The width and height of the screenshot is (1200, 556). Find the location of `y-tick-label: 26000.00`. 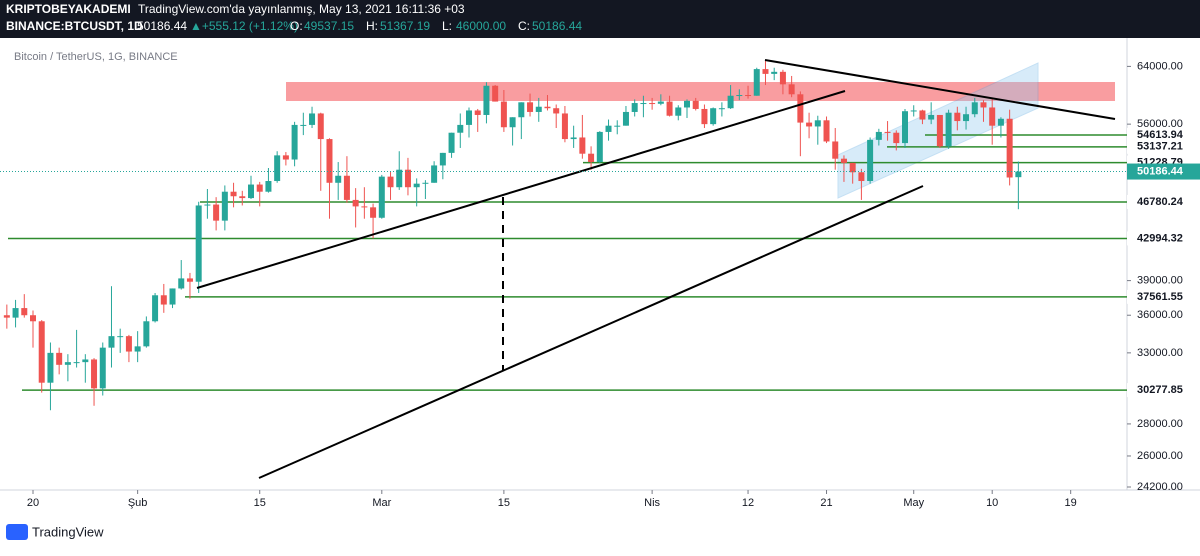

y-tick-label: 26000.00 is located at coordinates (1160, 456).